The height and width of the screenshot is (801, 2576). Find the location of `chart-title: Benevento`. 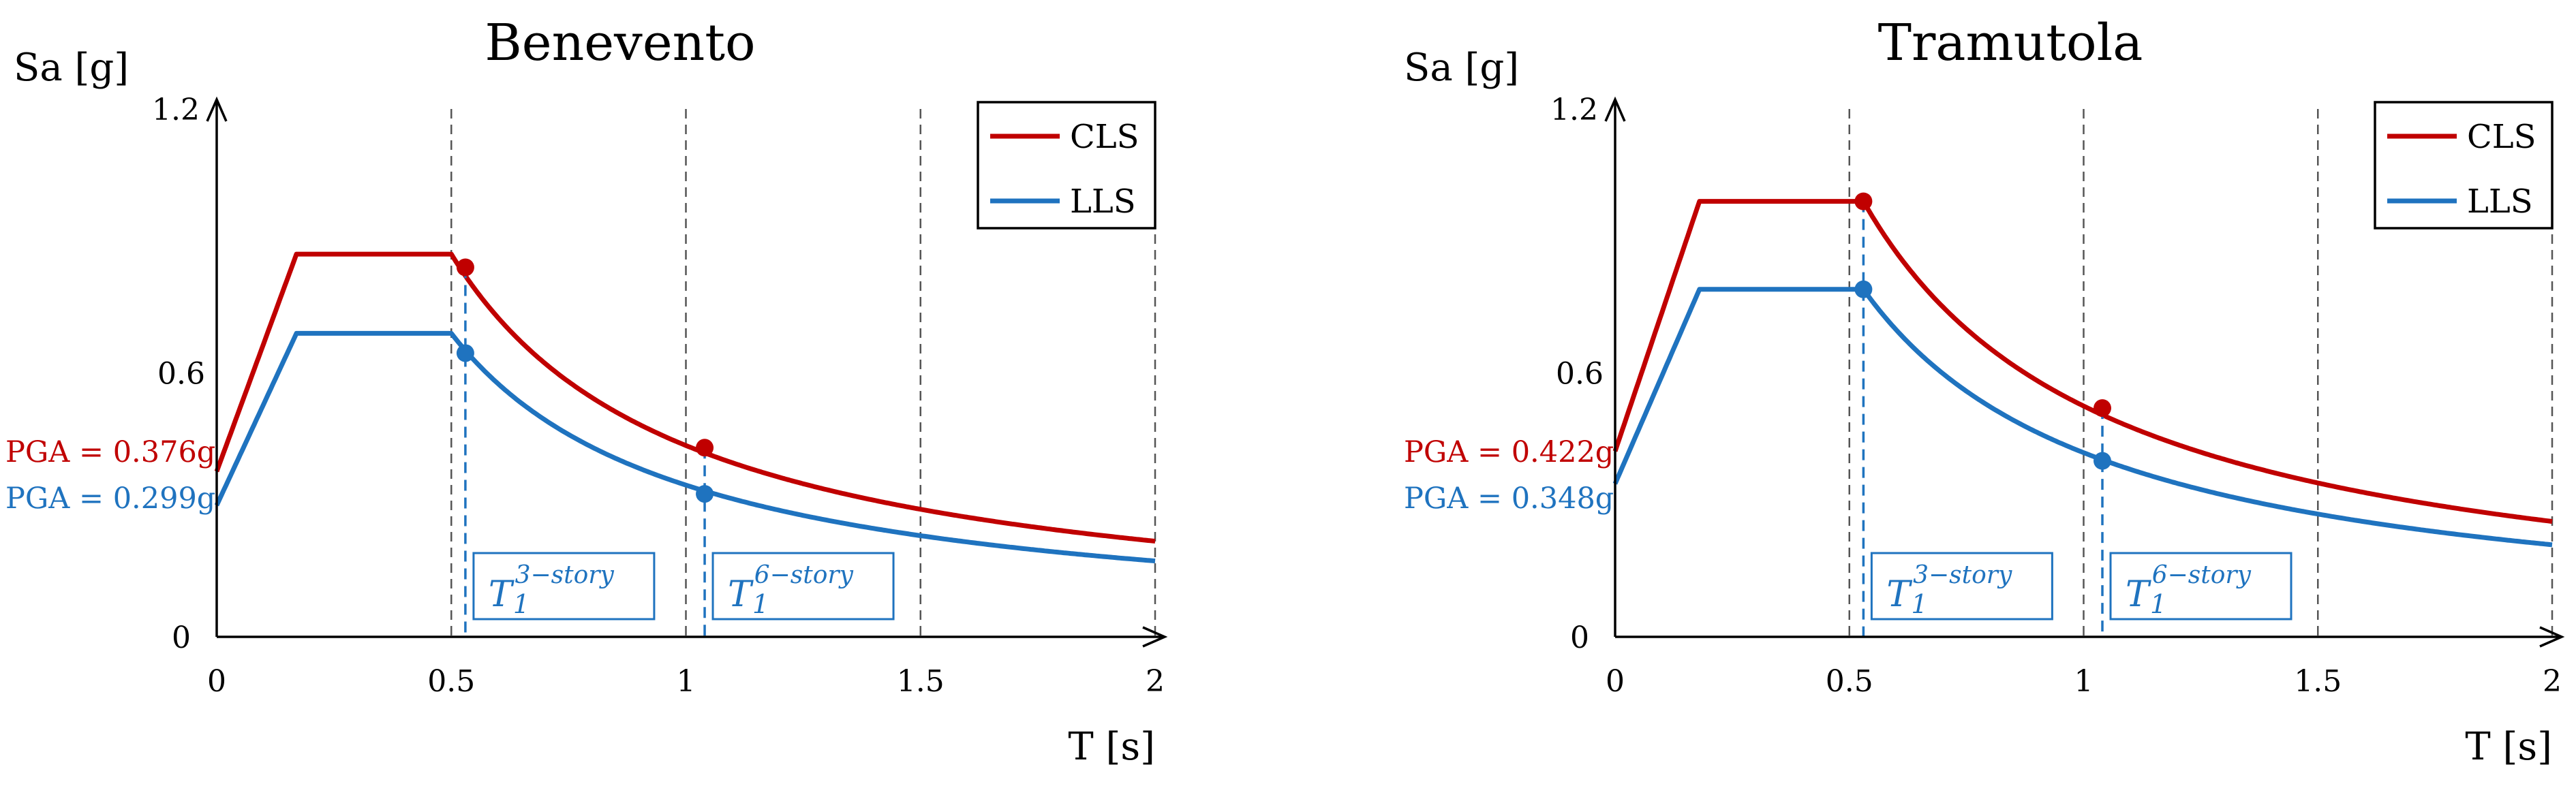

chart-title: Benevento is located at coordinates (620, 43).